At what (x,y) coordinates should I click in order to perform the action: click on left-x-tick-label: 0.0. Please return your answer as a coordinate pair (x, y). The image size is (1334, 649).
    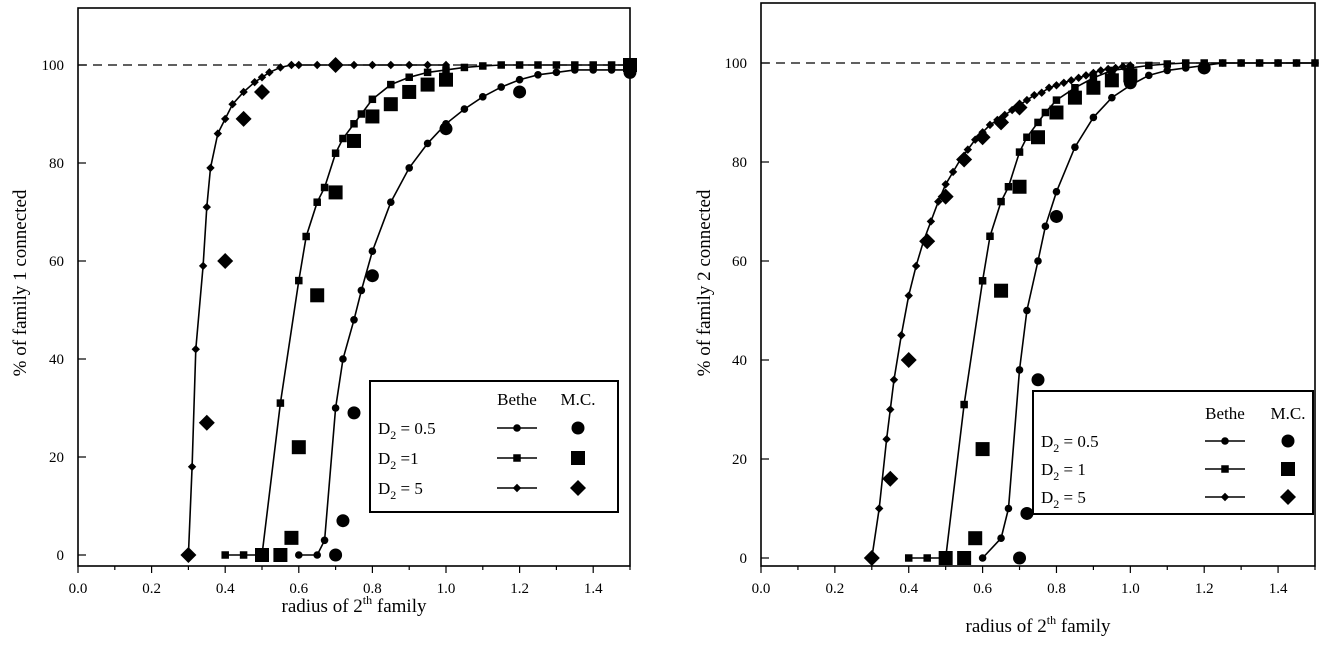
    Looking at the image, I should click on (78, 589).